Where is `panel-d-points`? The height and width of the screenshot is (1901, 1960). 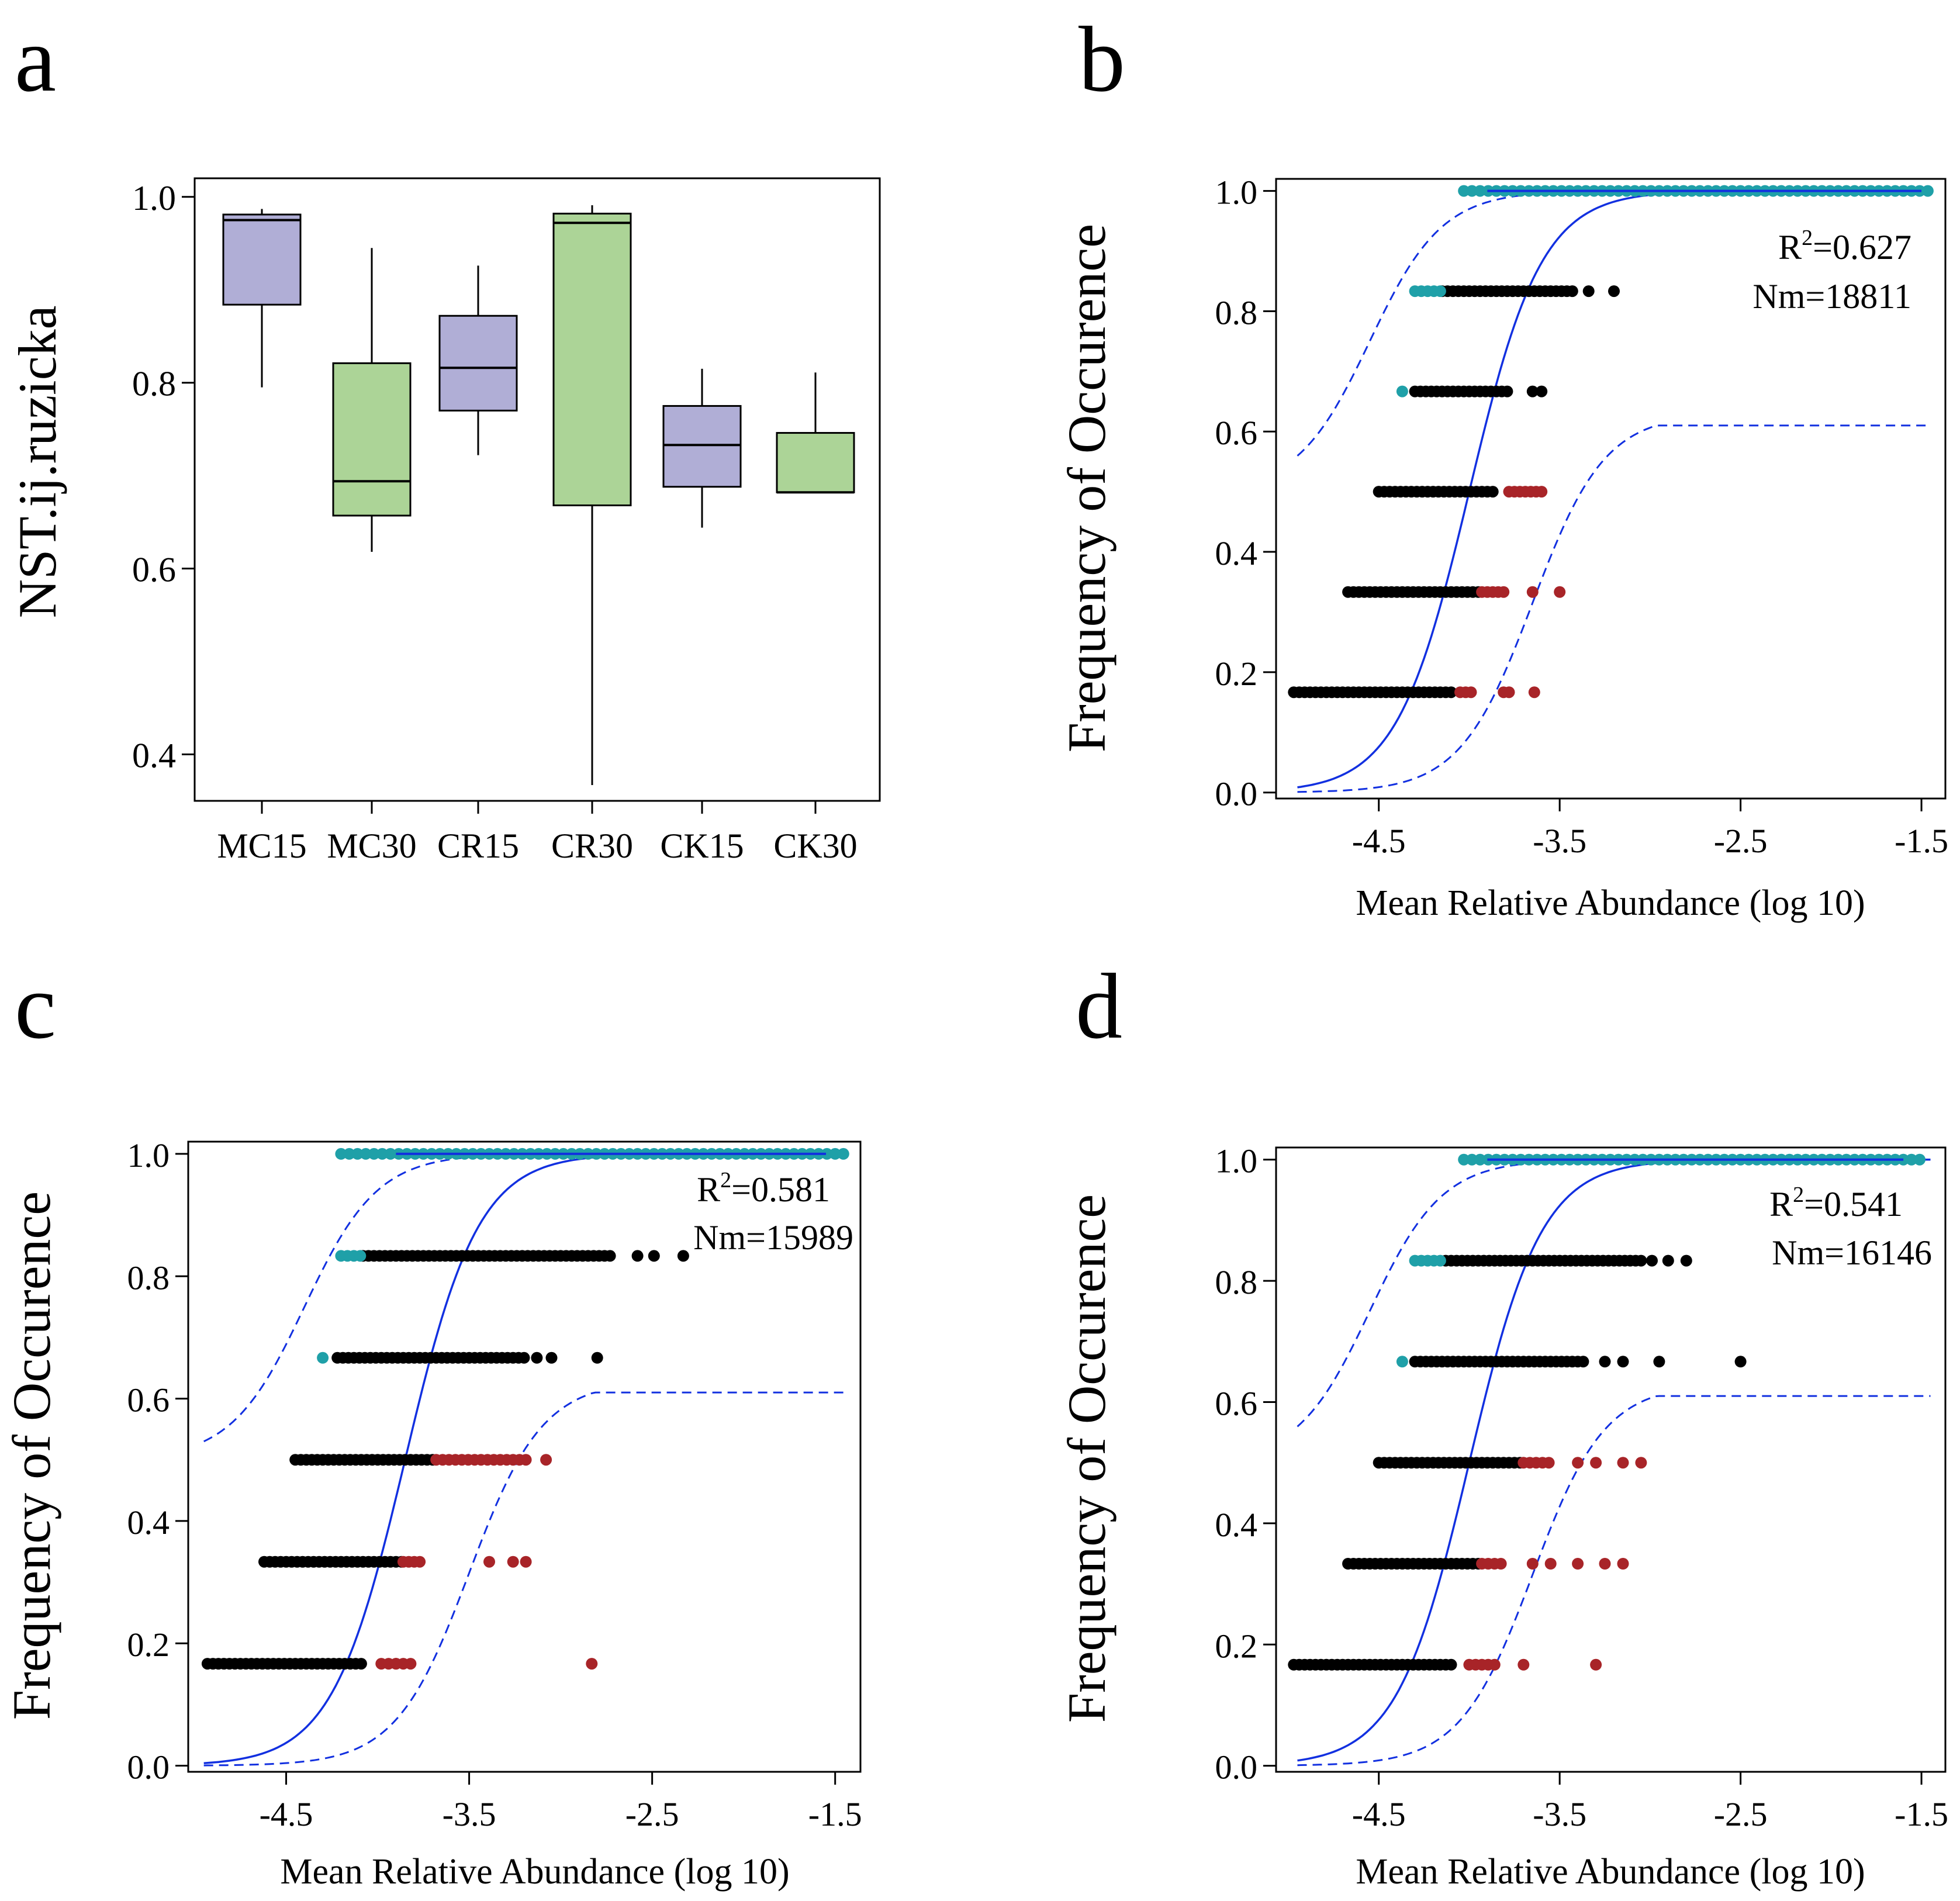 panel-d-points is located at coordinates (1607, 1412).